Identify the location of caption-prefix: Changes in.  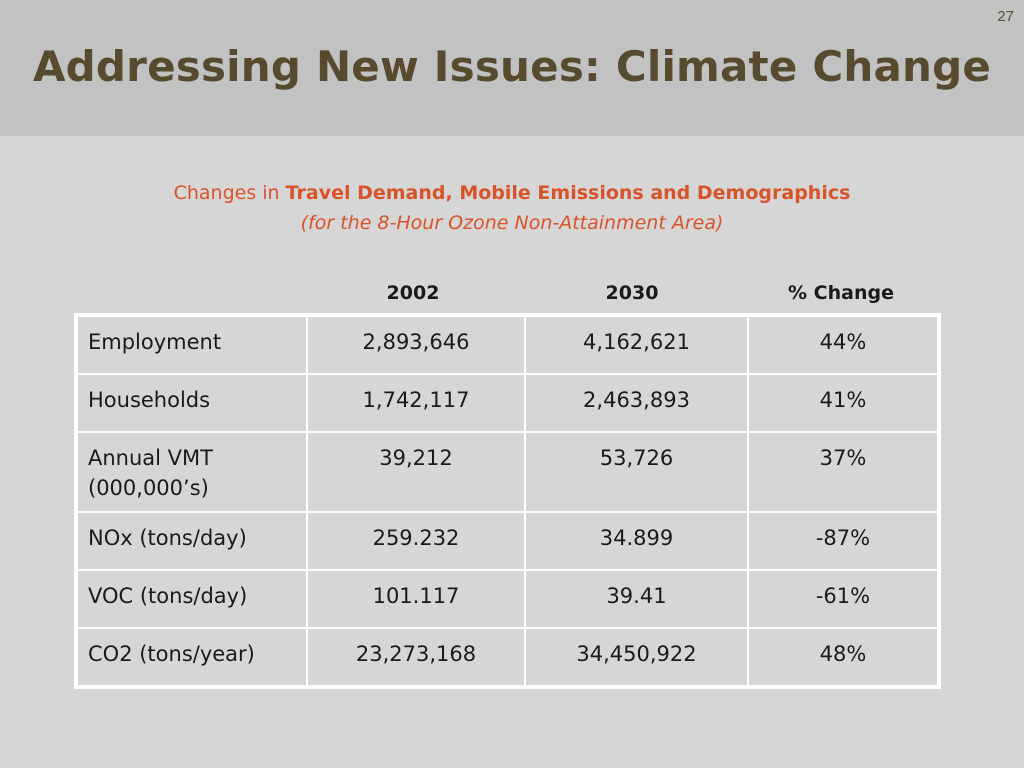
(229, 193).